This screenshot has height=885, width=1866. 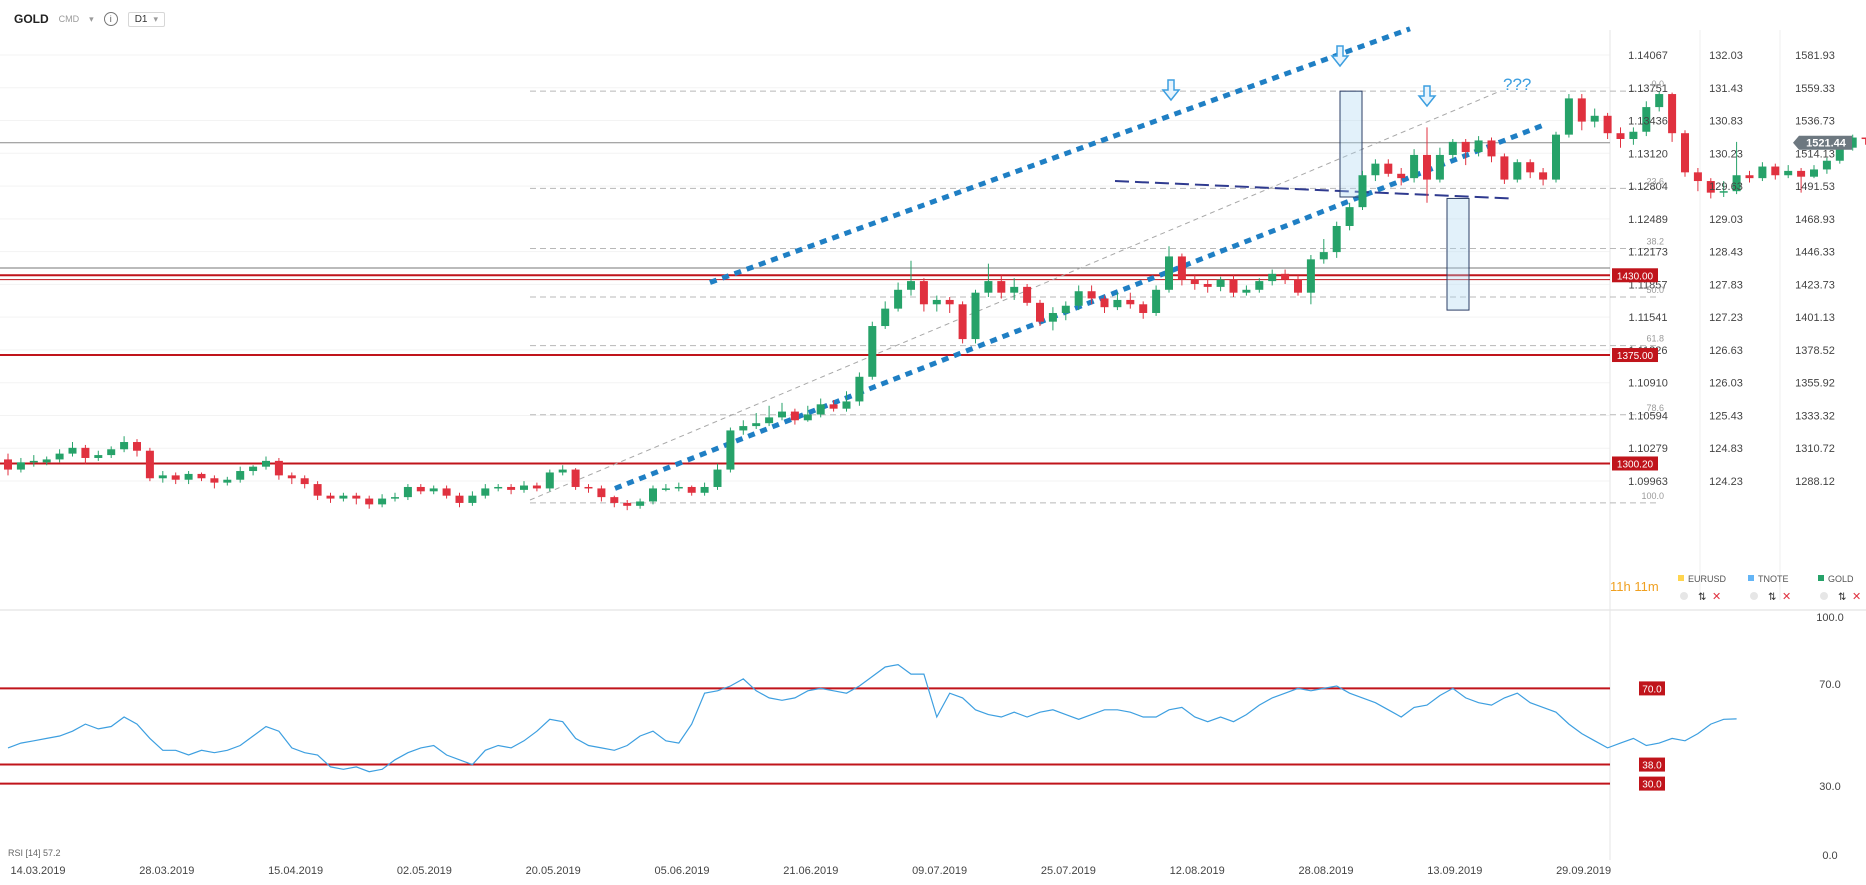 I want to click on eye-icon, so click(x=1754, y=596).